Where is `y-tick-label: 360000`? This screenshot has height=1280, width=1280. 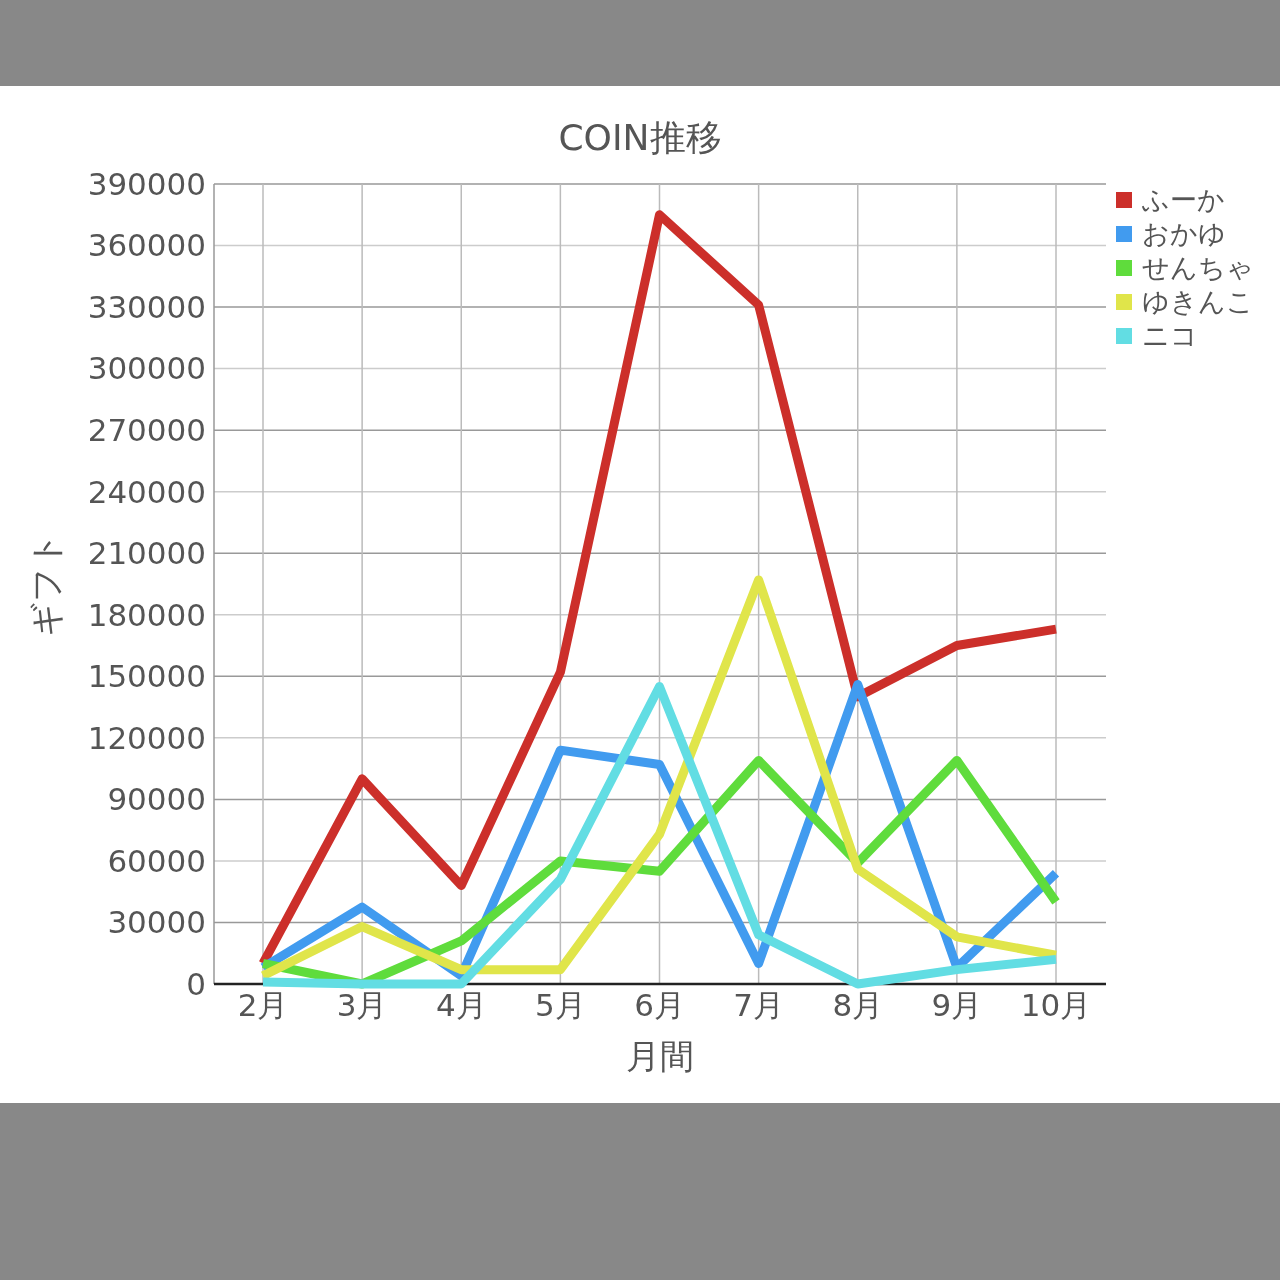
y-tick-label: 360000 is located at coordinates (146, 245).